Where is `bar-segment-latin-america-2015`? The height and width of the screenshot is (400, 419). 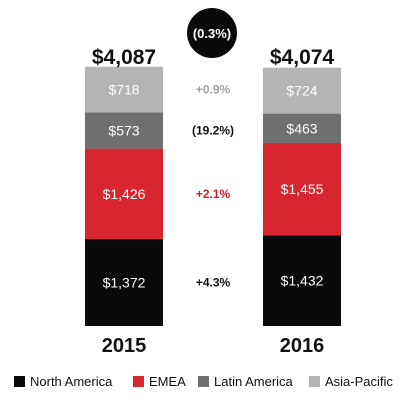 bar-segment-latin-america-2015 is located at coordinates (124, 130).